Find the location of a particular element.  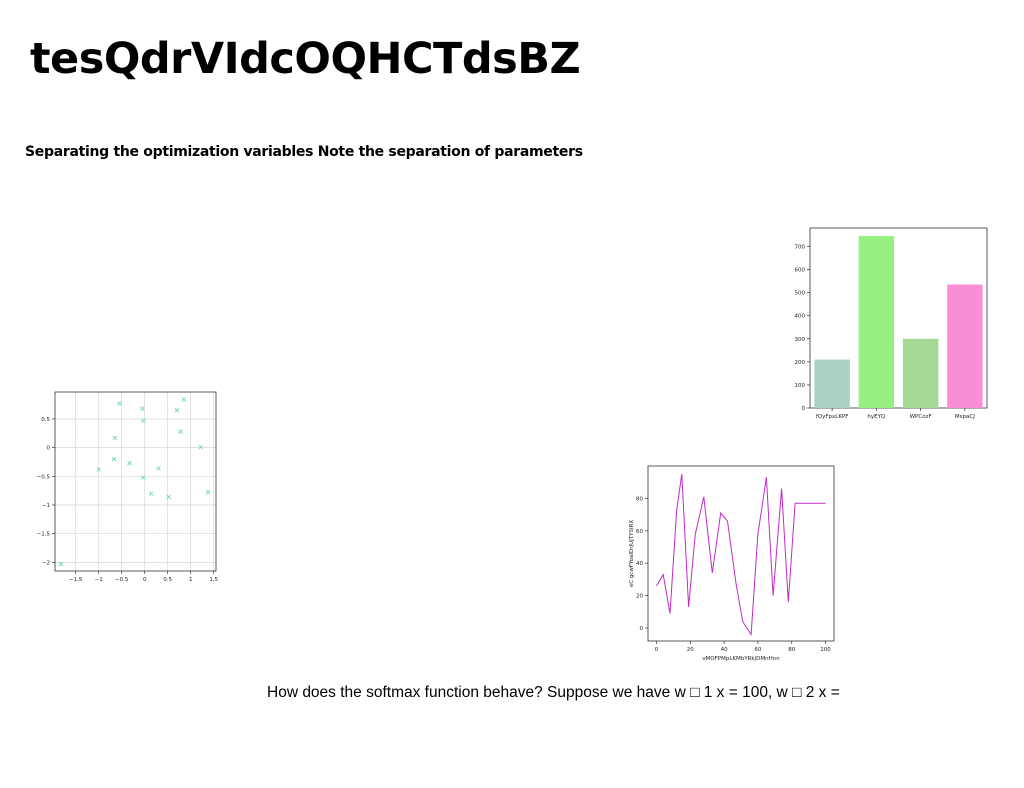

line-x-tick-label: 40 is located at coordinates (724, 650).